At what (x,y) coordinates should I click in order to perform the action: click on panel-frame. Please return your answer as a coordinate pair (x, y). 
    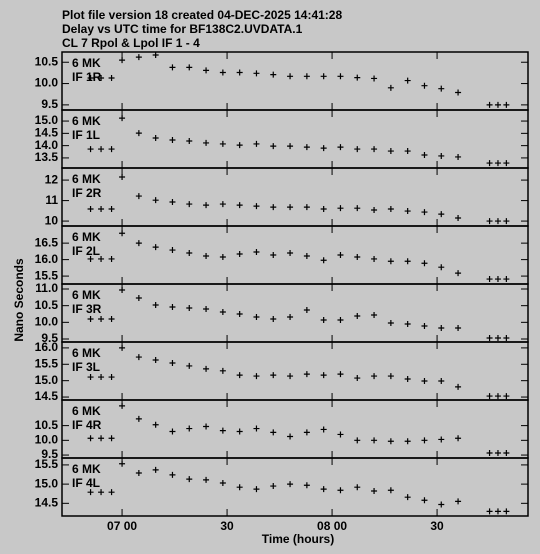
    Looking at the image, I should click on (295, 487).